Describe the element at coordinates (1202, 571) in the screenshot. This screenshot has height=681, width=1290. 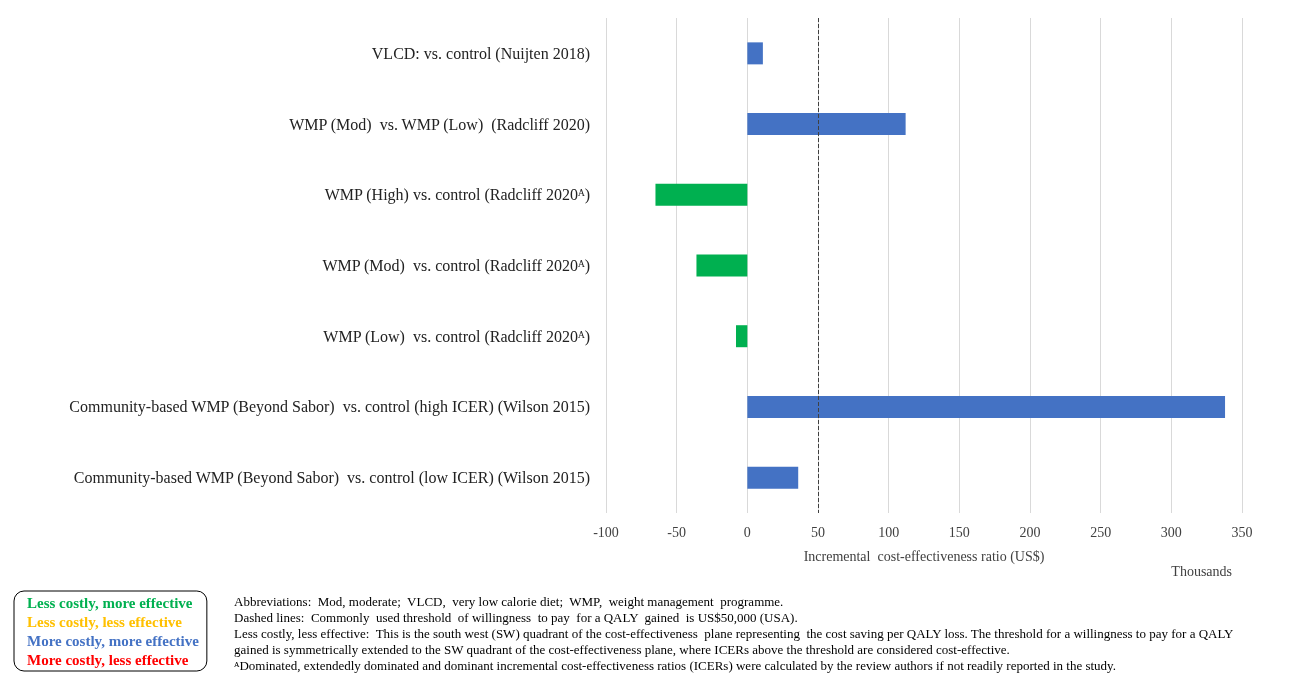
I see `text: Thousands` at that location.